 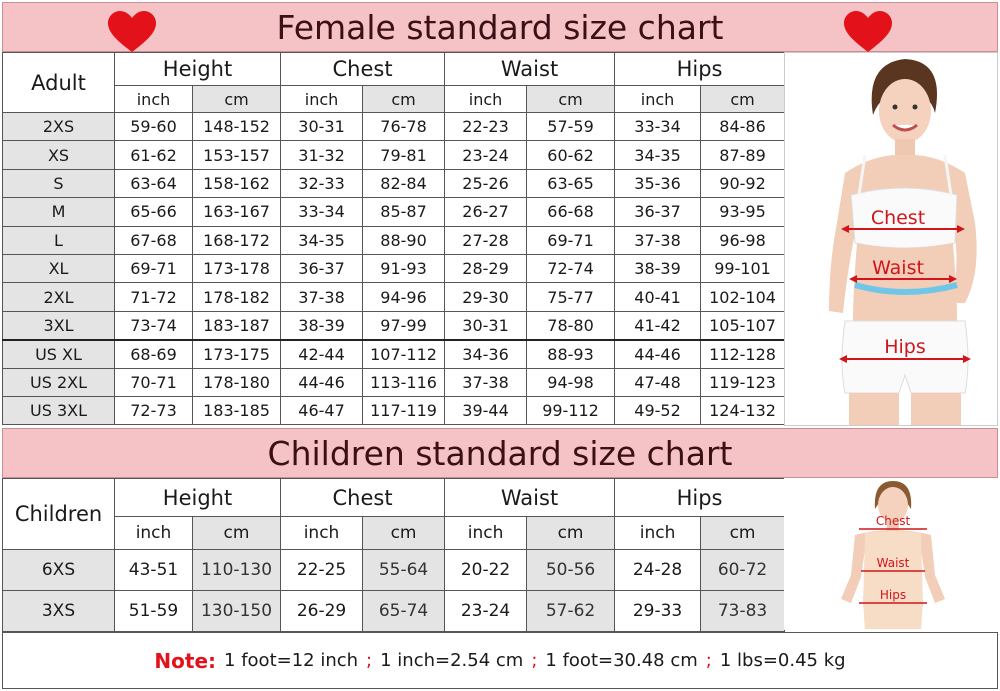 What do you see at coordinates (58, 570) in the screenshot?
I see `size-label-cell: 6XS` at bounding box center [58, 570].